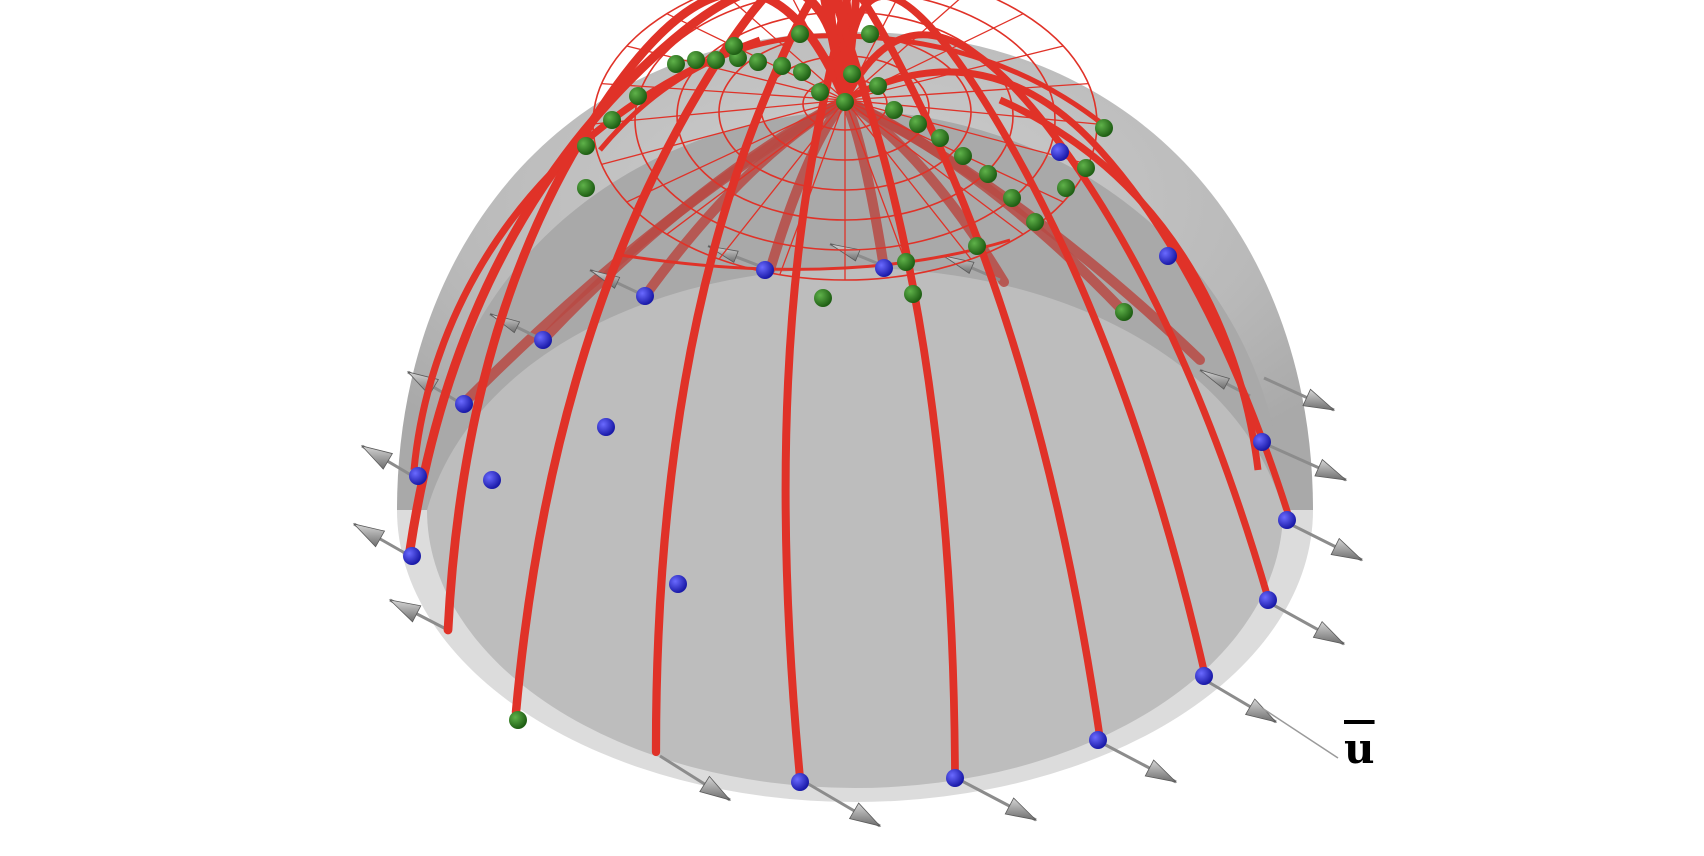 The image size is (1704, 856). Describe the element at coordinates (1331, 469) in the screenshot. I see `arrow-front-7-cone` at that location.